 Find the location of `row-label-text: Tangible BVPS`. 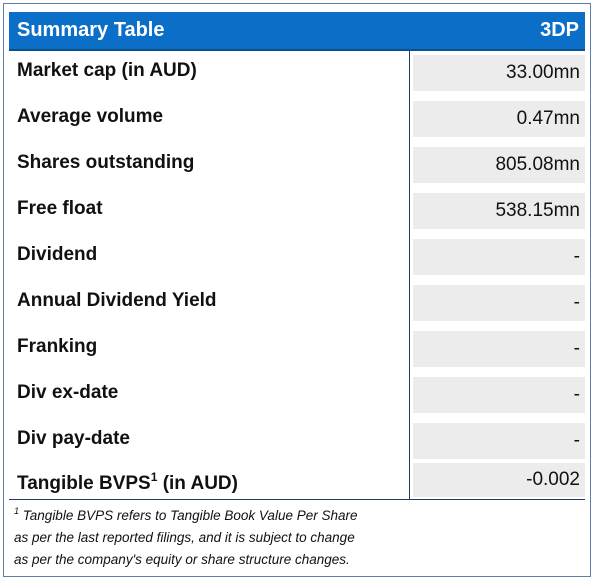

row-label-text: Tangible BVPS is located at coordinates (84, 483).